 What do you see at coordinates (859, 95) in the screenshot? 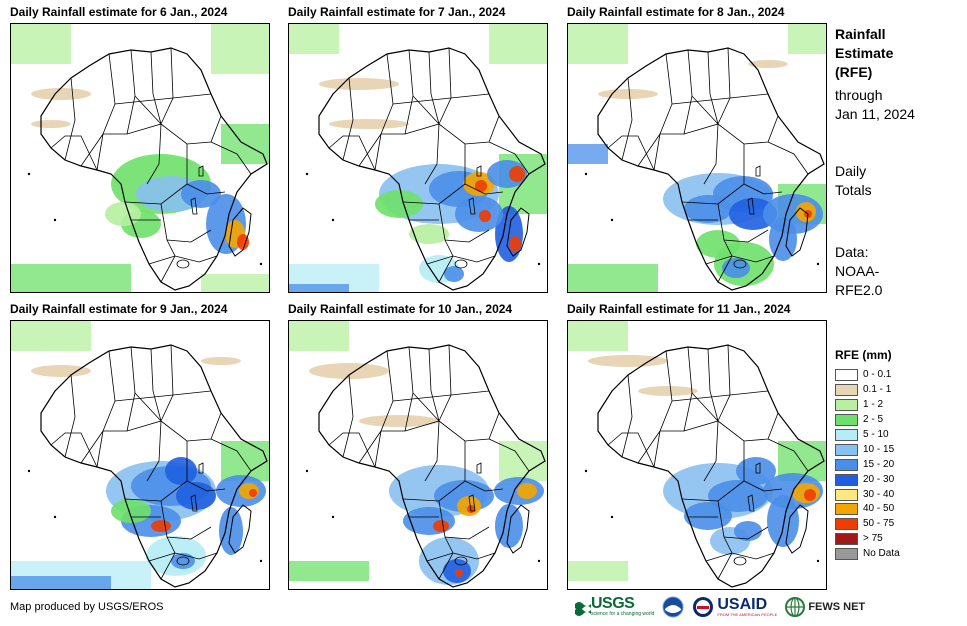
I see `period-line: through` at bounding box center [859, 95].